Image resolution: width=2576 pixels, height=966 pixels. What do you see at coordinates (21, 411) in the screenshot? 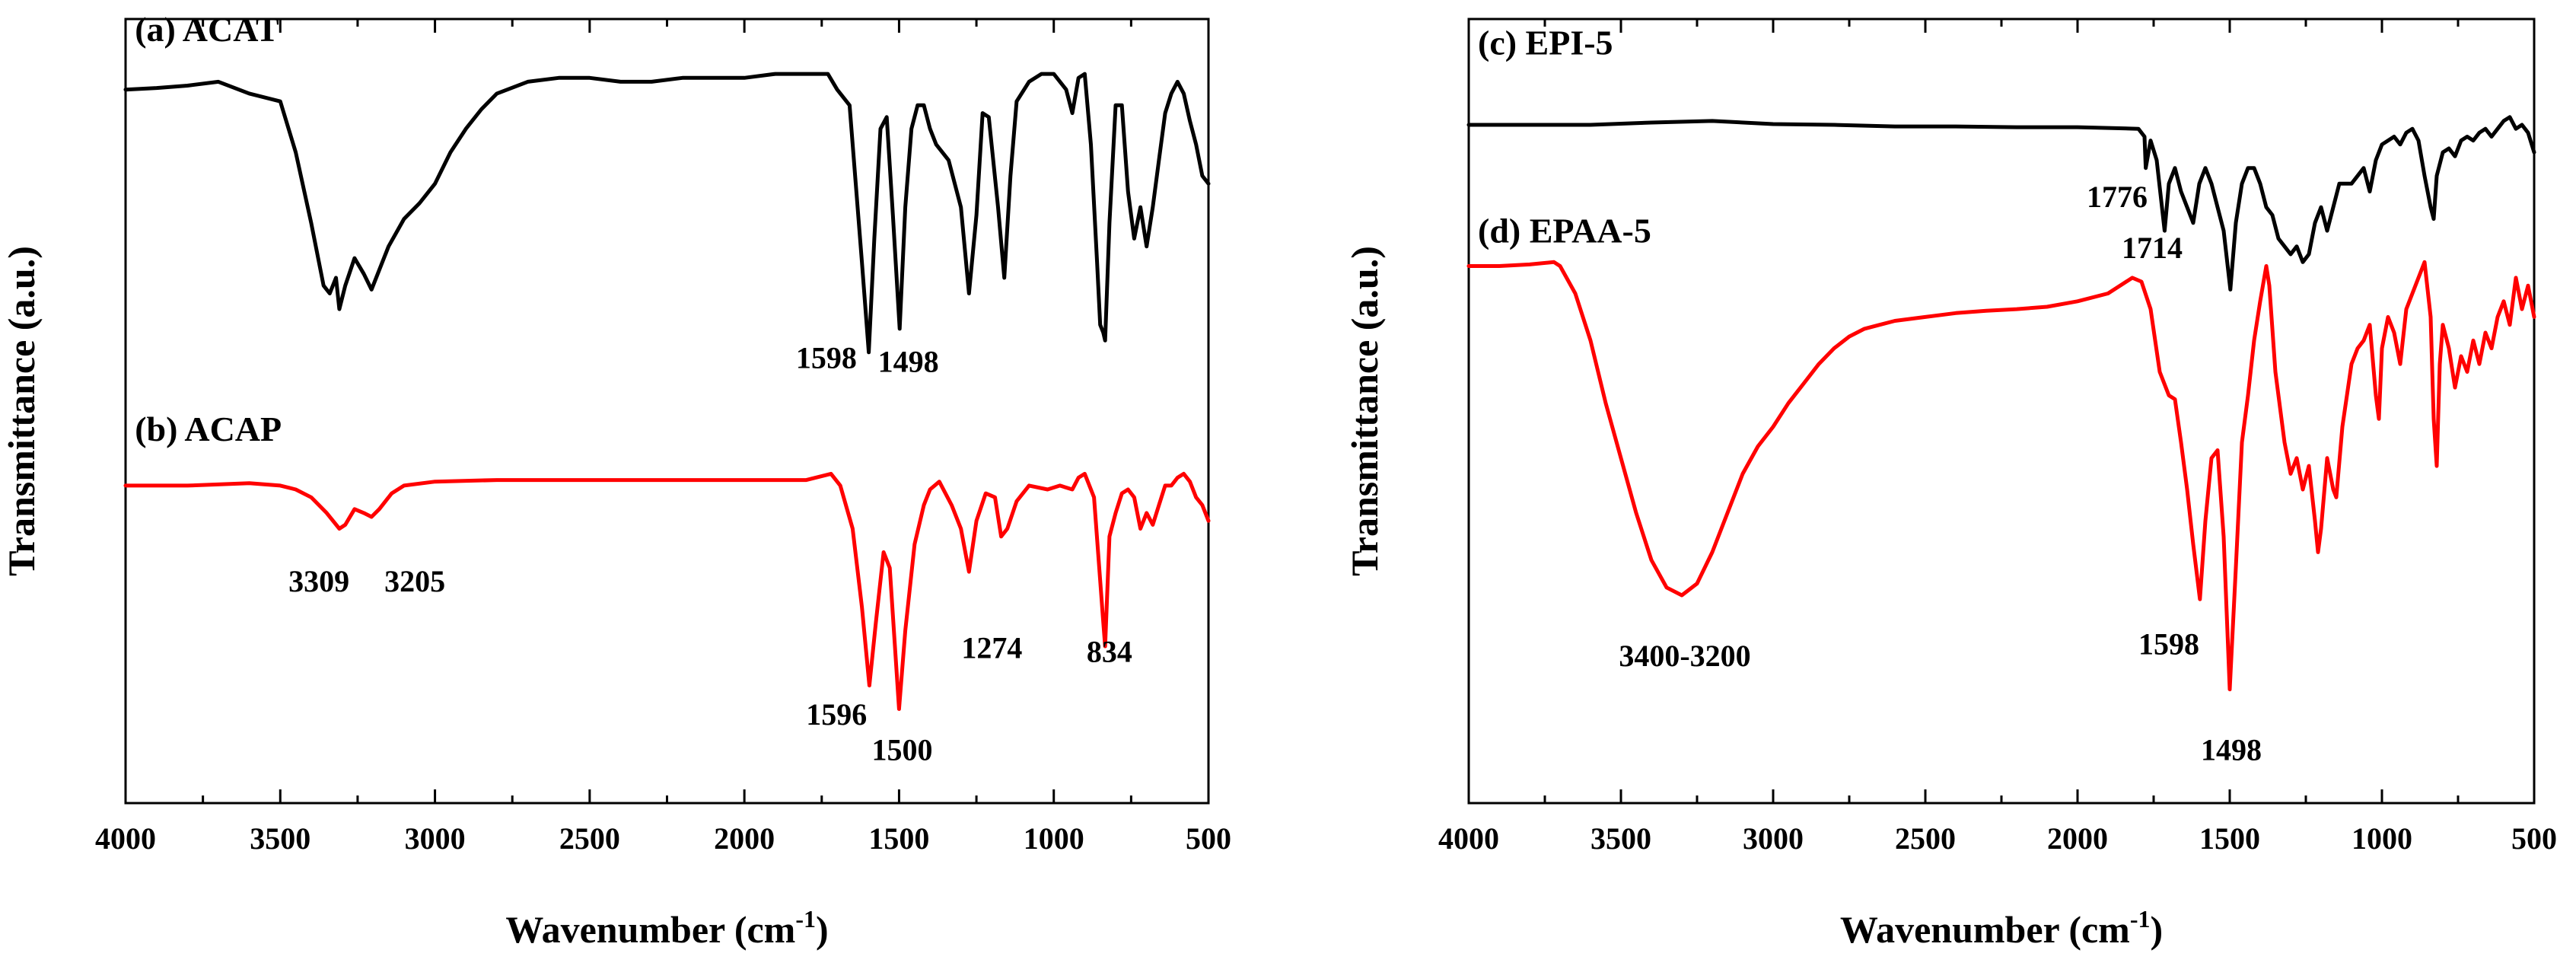
I see `left-y-axis-title: Transmittance (a.u.)` at bounding box center [21, 411].